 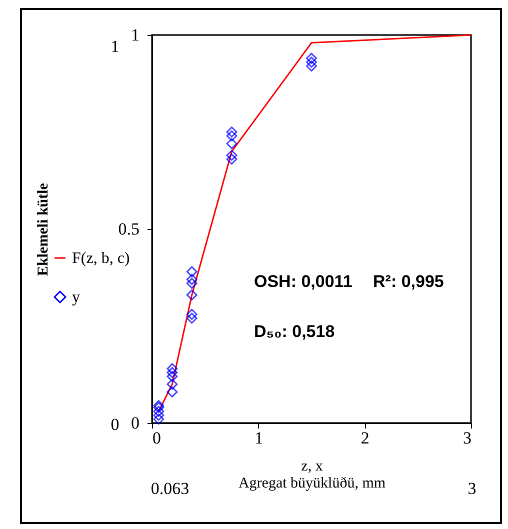 What do you see at coordinates (76, 297) in the screenshot?
I see `legend-label: y` at bounding box center [76, 297].